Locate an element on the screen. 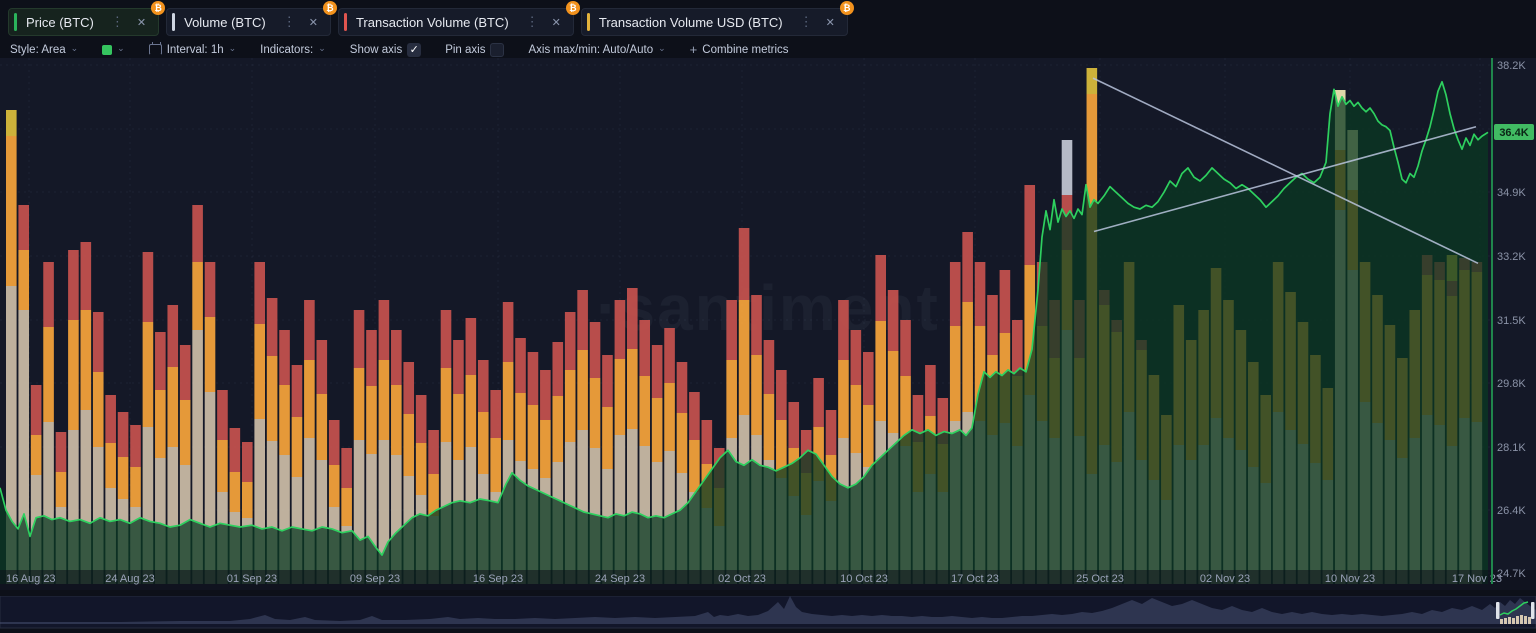 The height and width of the screenshot is (633, 1536). price-tick-label: 34.9K is located at coordinates (1511, 193).